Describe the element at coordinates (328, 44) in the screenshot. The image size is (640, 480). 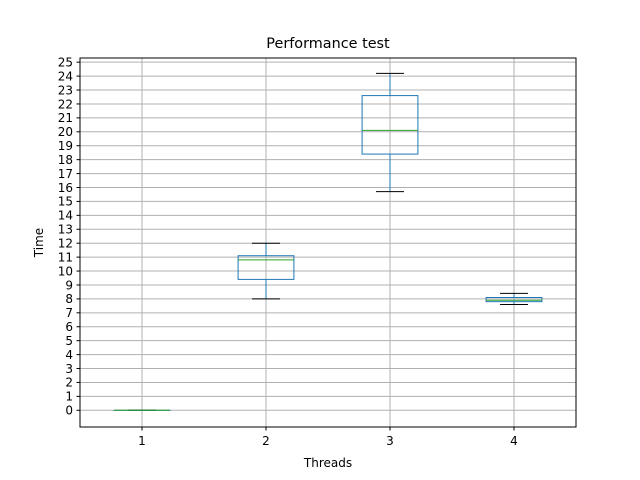
I see `chart-title: Performance test` at that location.